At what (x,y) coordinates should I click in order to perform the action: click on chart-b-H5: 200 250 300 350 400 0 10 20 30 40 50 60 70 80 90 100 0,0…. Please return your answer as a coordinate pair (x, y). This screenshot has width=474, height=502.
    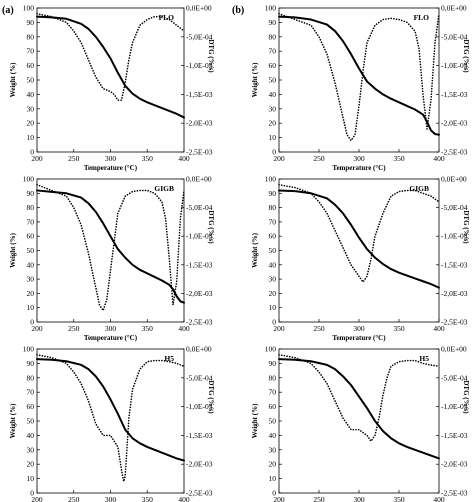
    Looking at the image, I should click on (360, 423).